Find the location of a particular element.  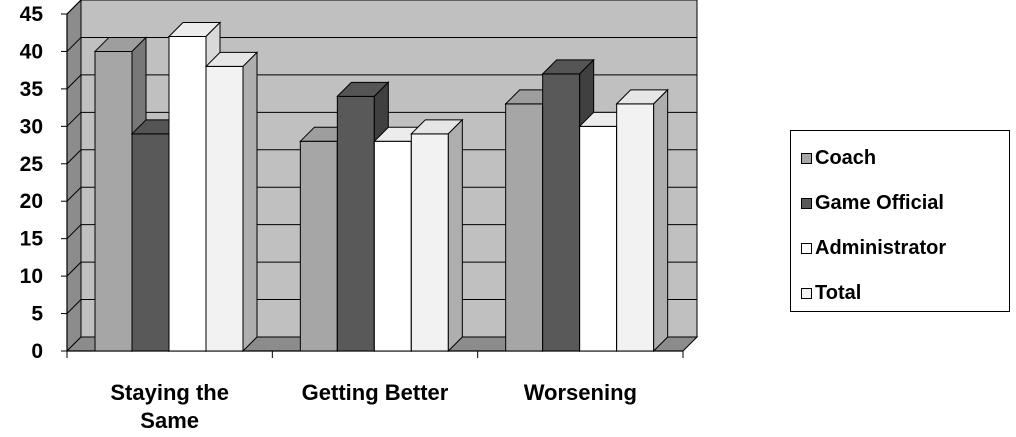

legend-item: Coach is located at coordinates (900, 158).